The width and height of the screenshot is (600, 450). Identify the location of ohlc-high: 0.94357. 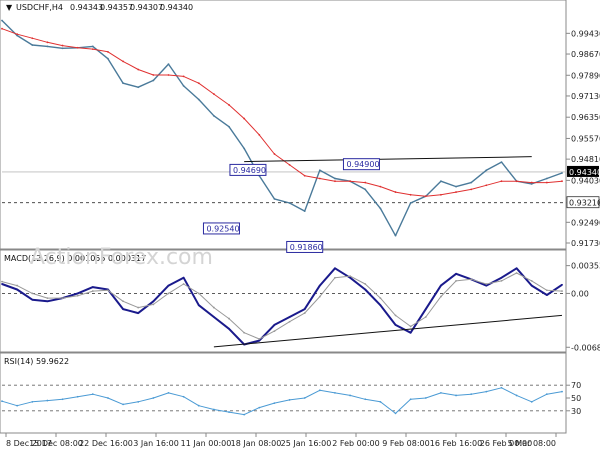
(116, 7).